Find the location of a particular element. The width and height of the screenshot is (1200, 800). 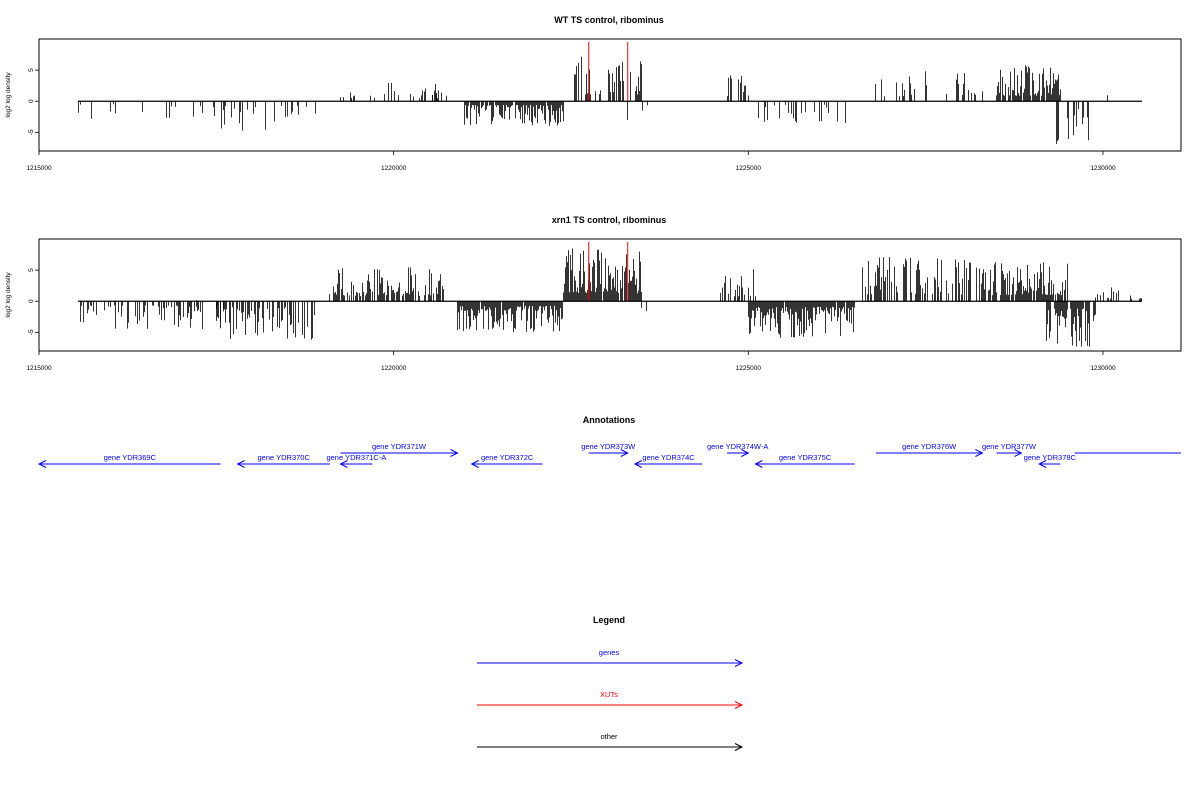

gene-label: gene YDR377W is located at coordinates (1009, 446).